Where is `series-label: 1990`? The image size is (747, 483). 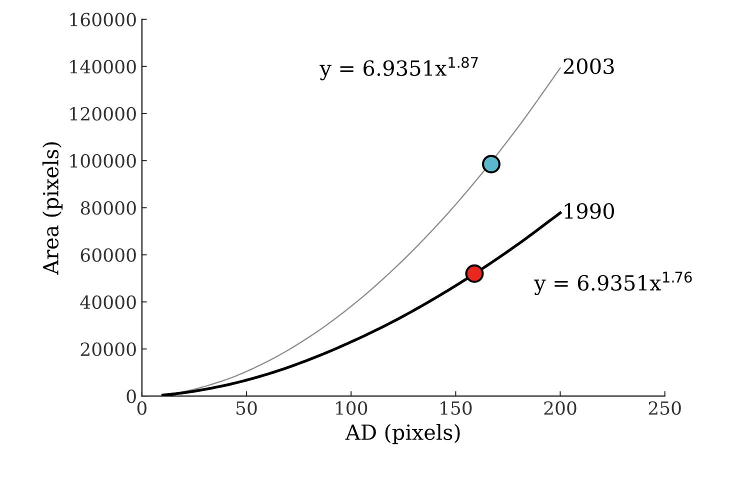
series-label: 1990 is located at coordinates (589, 211).